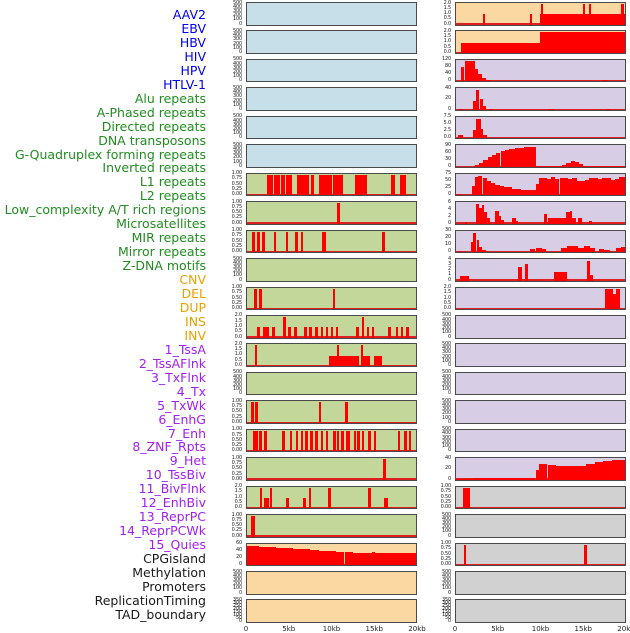 The height and width of the screenshot is (633, 630). I want to click on track-plot-6_EnhG, so click(540, 213).